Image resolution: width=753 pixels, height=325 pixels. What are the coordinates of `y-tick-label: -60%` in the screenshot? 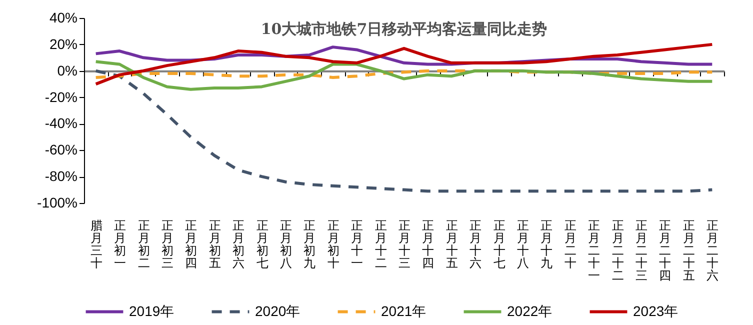 It's located at (61, 150).